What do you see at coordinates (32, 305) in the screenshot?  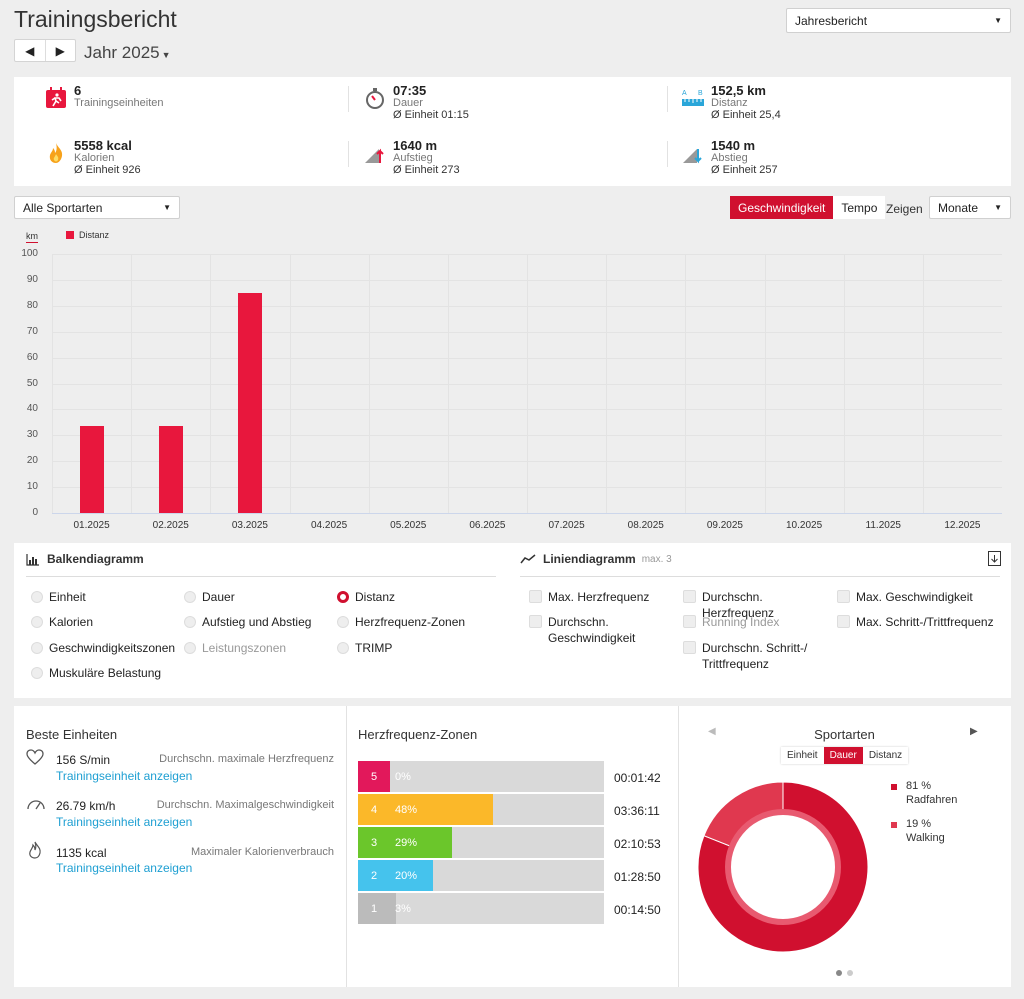 I see `y-tick-label: 80` at bounding box center [32, 305].